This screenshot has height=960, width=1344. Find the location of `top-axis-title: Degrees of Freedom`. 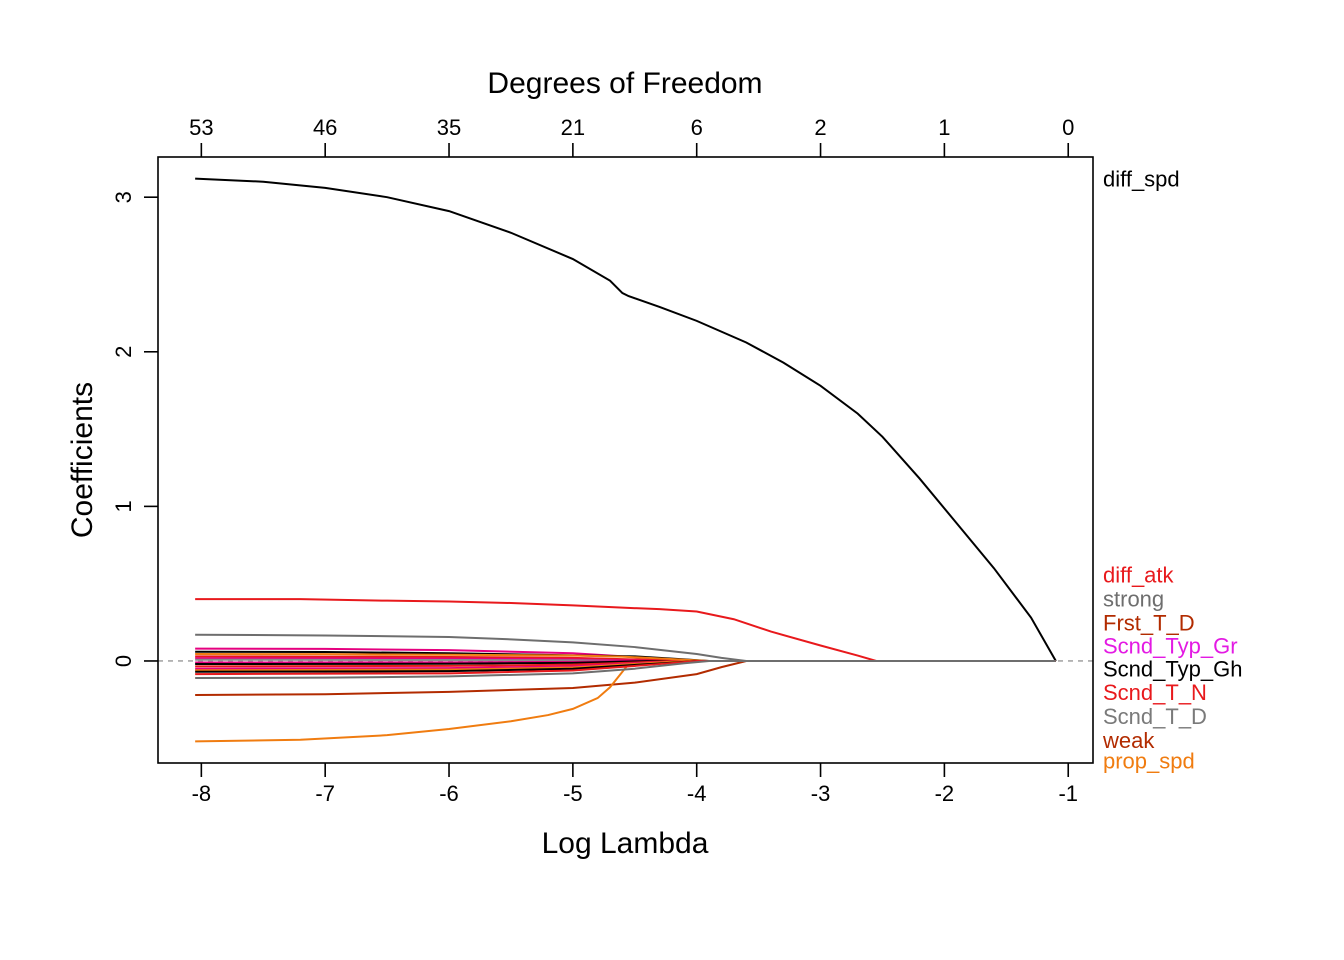

top-axis-title: Degrees of Freedom is located at coordinates (624, 83).